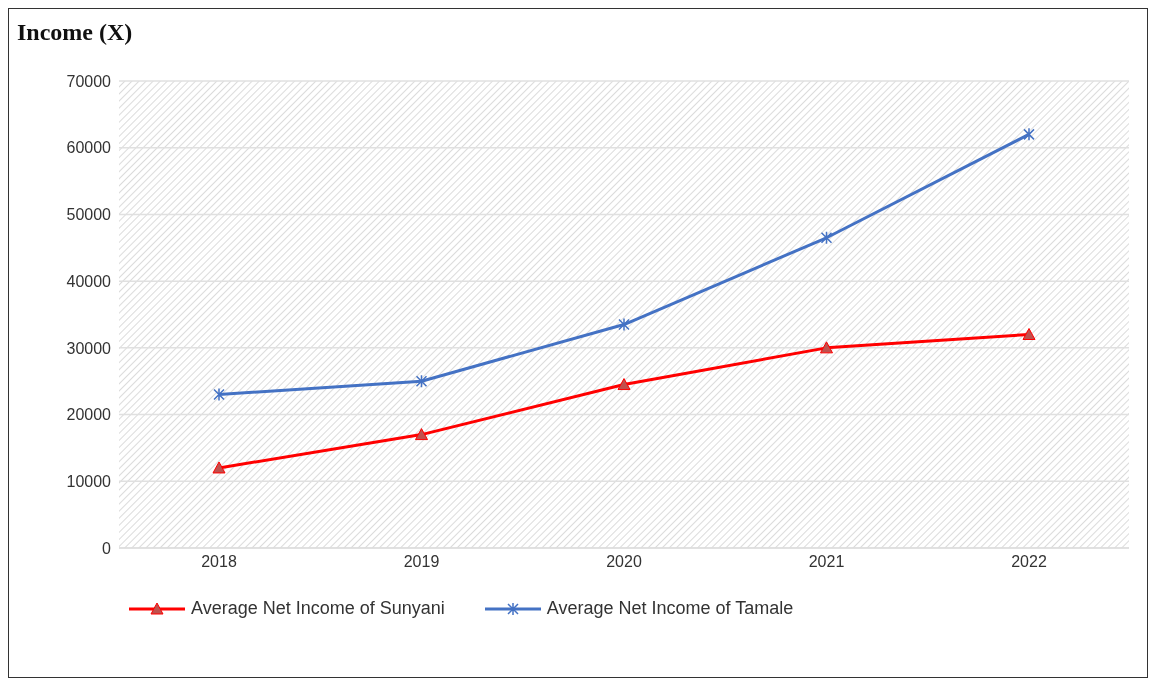  I want to click on legend-label: Average Net Income of Sunyani, so click(318, 608).